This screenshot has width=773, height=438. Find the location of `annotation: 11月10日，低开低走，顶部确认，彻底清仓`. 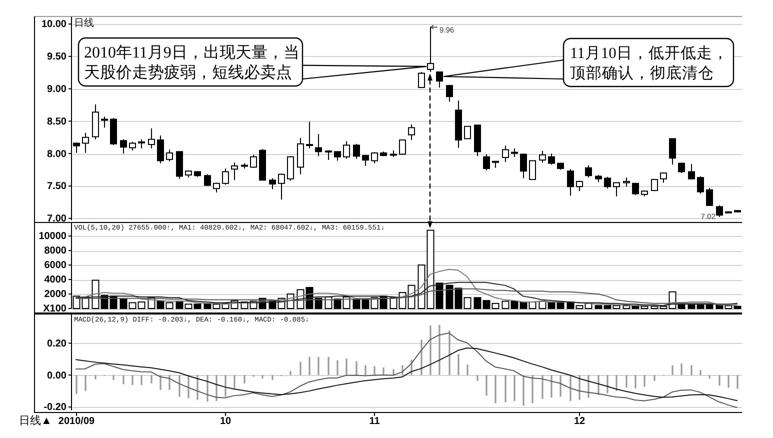

annotation: 11月10日，低开低走，顶部确认，彻底清仓 is located at coordinates (649, 63).